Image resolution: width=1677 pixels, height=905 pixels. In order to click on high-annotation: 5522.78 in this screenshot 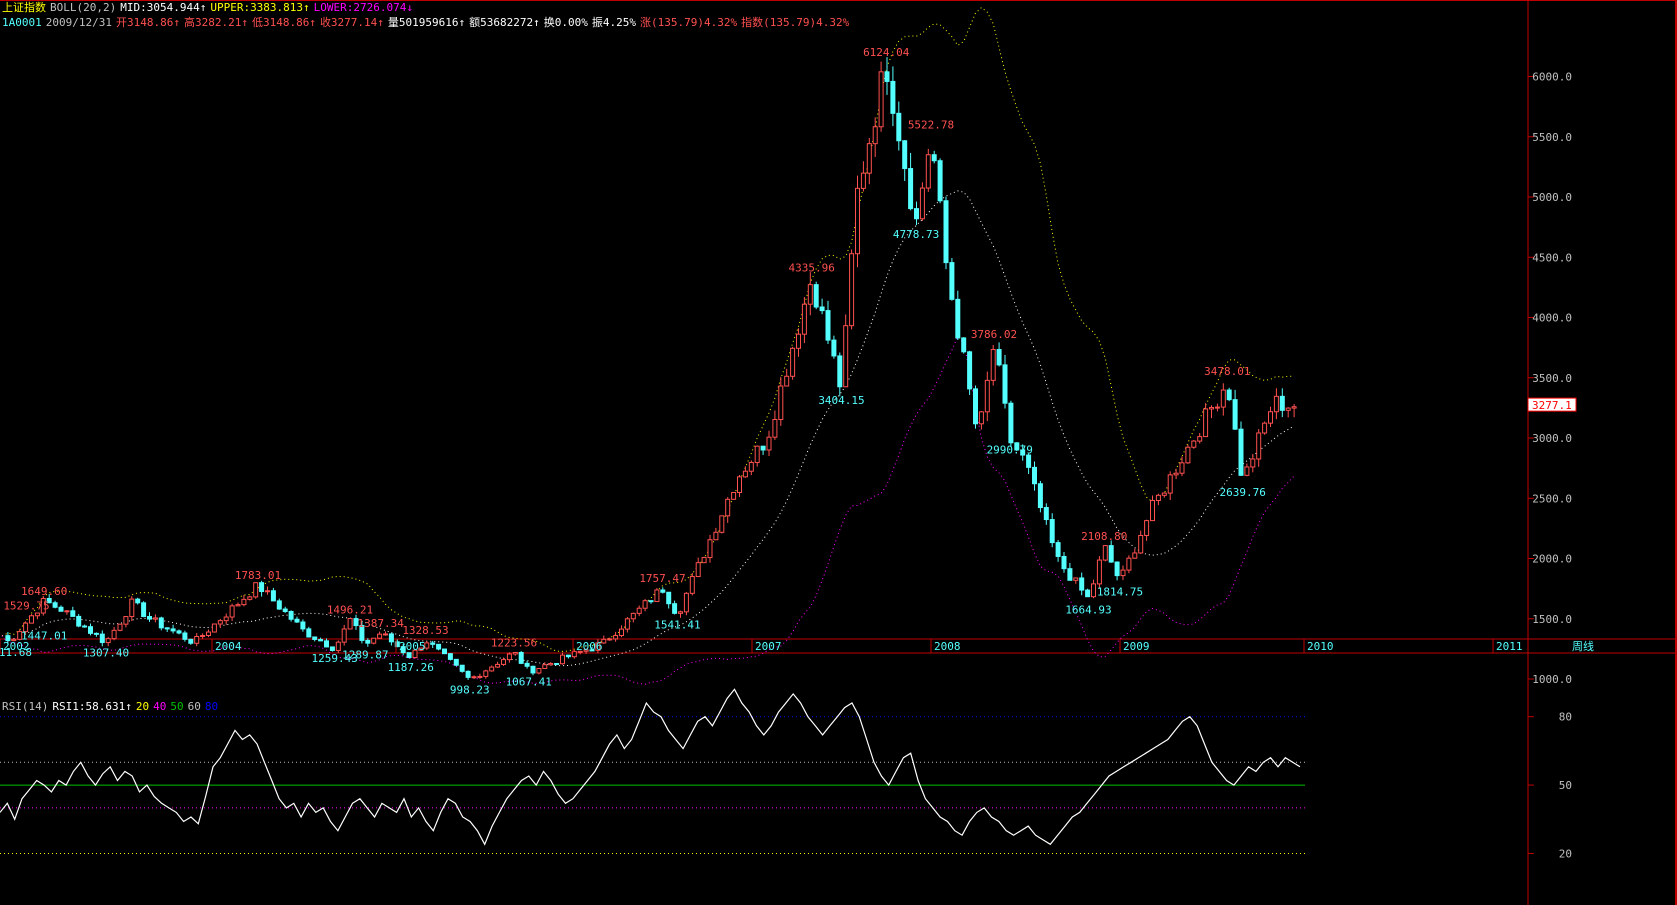, I will do `click(931, 125)`.